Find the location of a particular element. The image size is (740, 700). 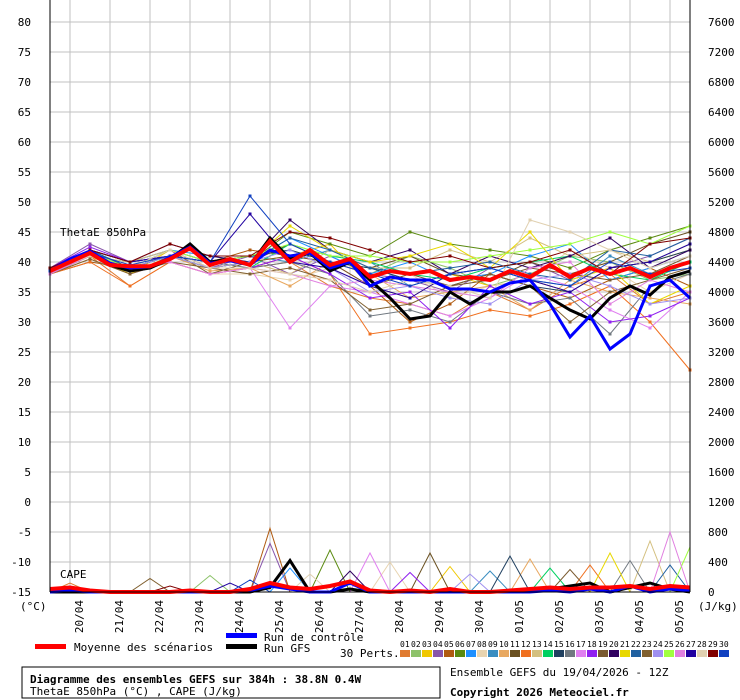

y2-tick-label: 7200 is located at coordinates (721, 52).